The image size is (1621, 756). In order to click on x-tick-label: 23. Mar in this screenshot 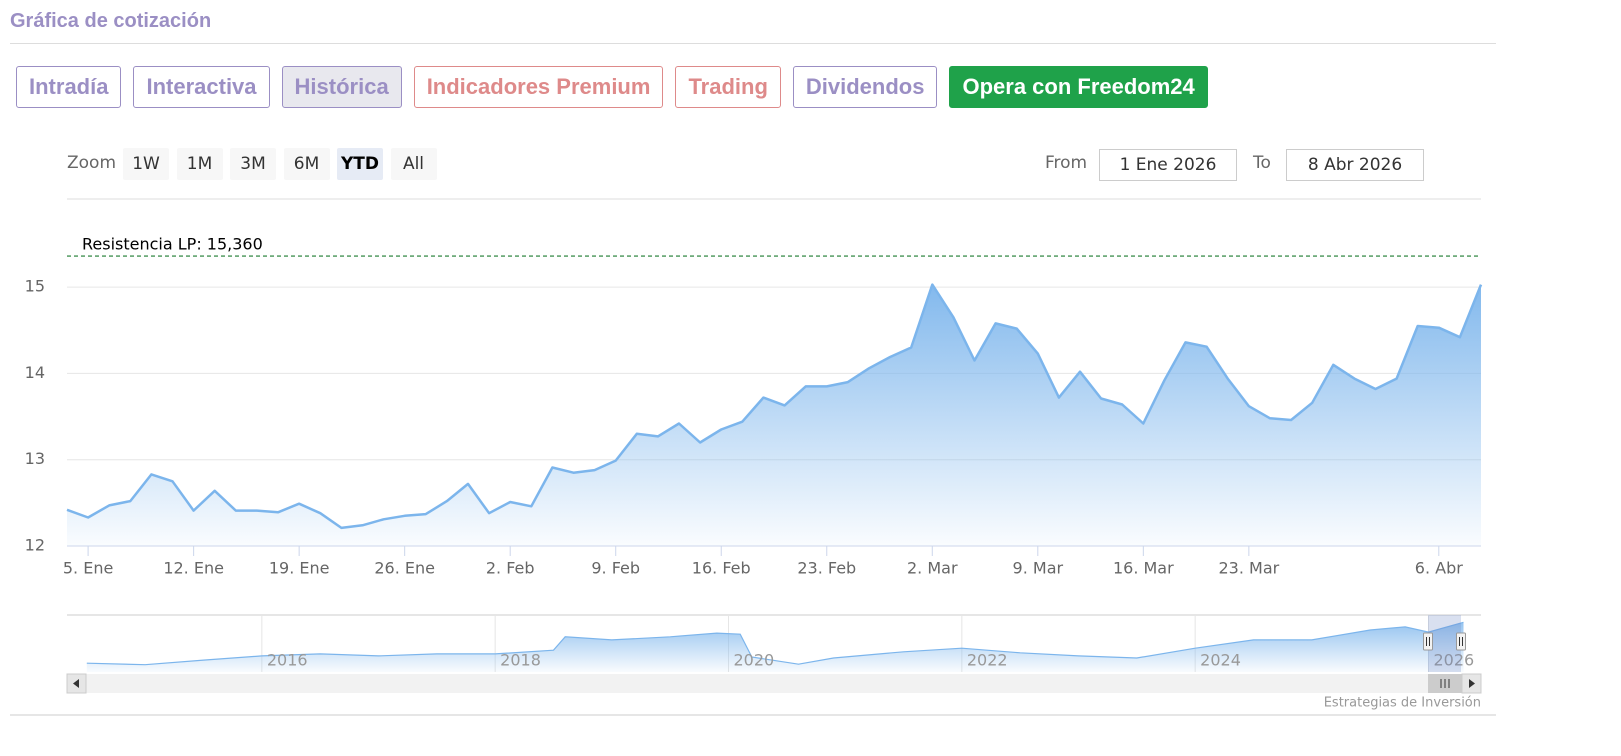, I will do `click(1248, 568)`.